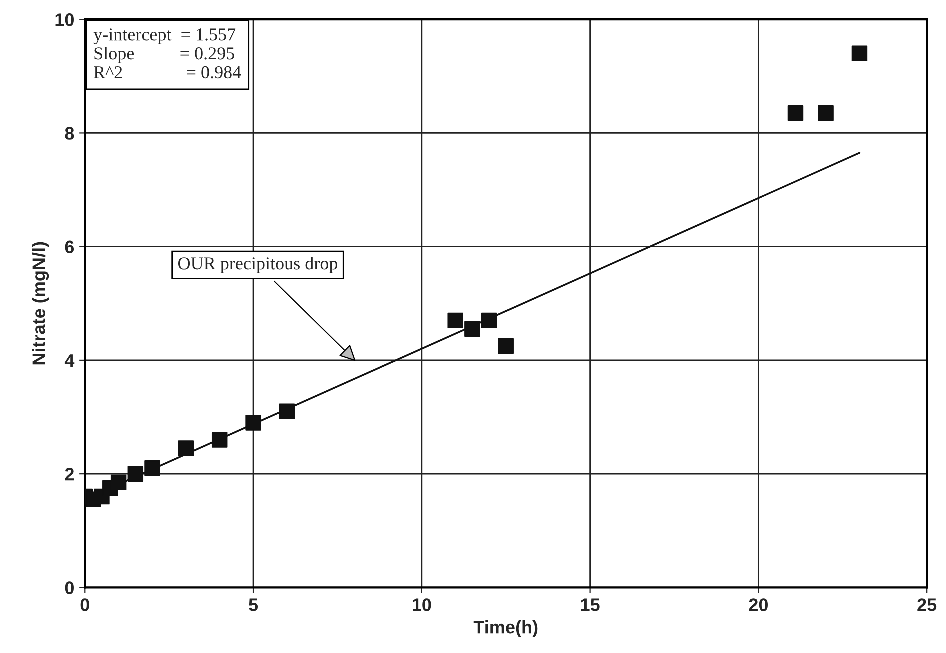 This screenshot has width=946, height=653. What do you see at coordinates (168, 53) in the screenshot?
I see `annotation: y-intercept = 1.557 Slope = 0.295 R^2 = 0.984` at bounding box center [168, 53].